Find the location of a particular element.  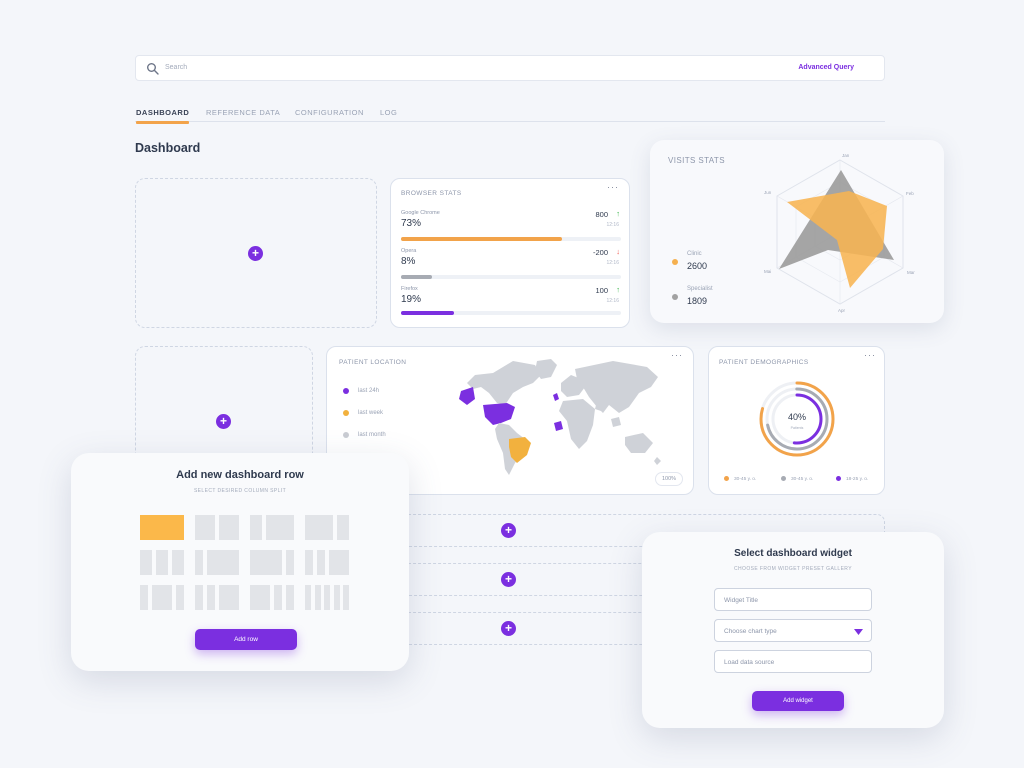

radar-chart: Jan Feb Mar Apr Mai Jun is located at coordinates (839, 233).